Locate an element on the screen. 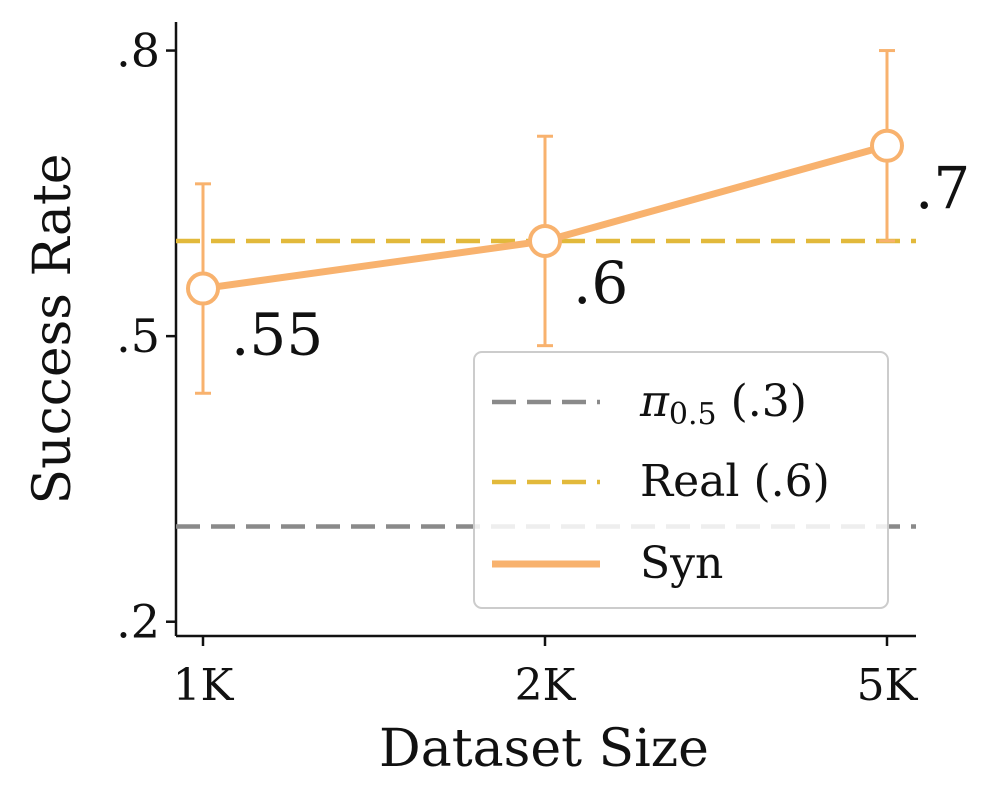  y-axis-title: Success Rate is located at coordinates (53, 328).